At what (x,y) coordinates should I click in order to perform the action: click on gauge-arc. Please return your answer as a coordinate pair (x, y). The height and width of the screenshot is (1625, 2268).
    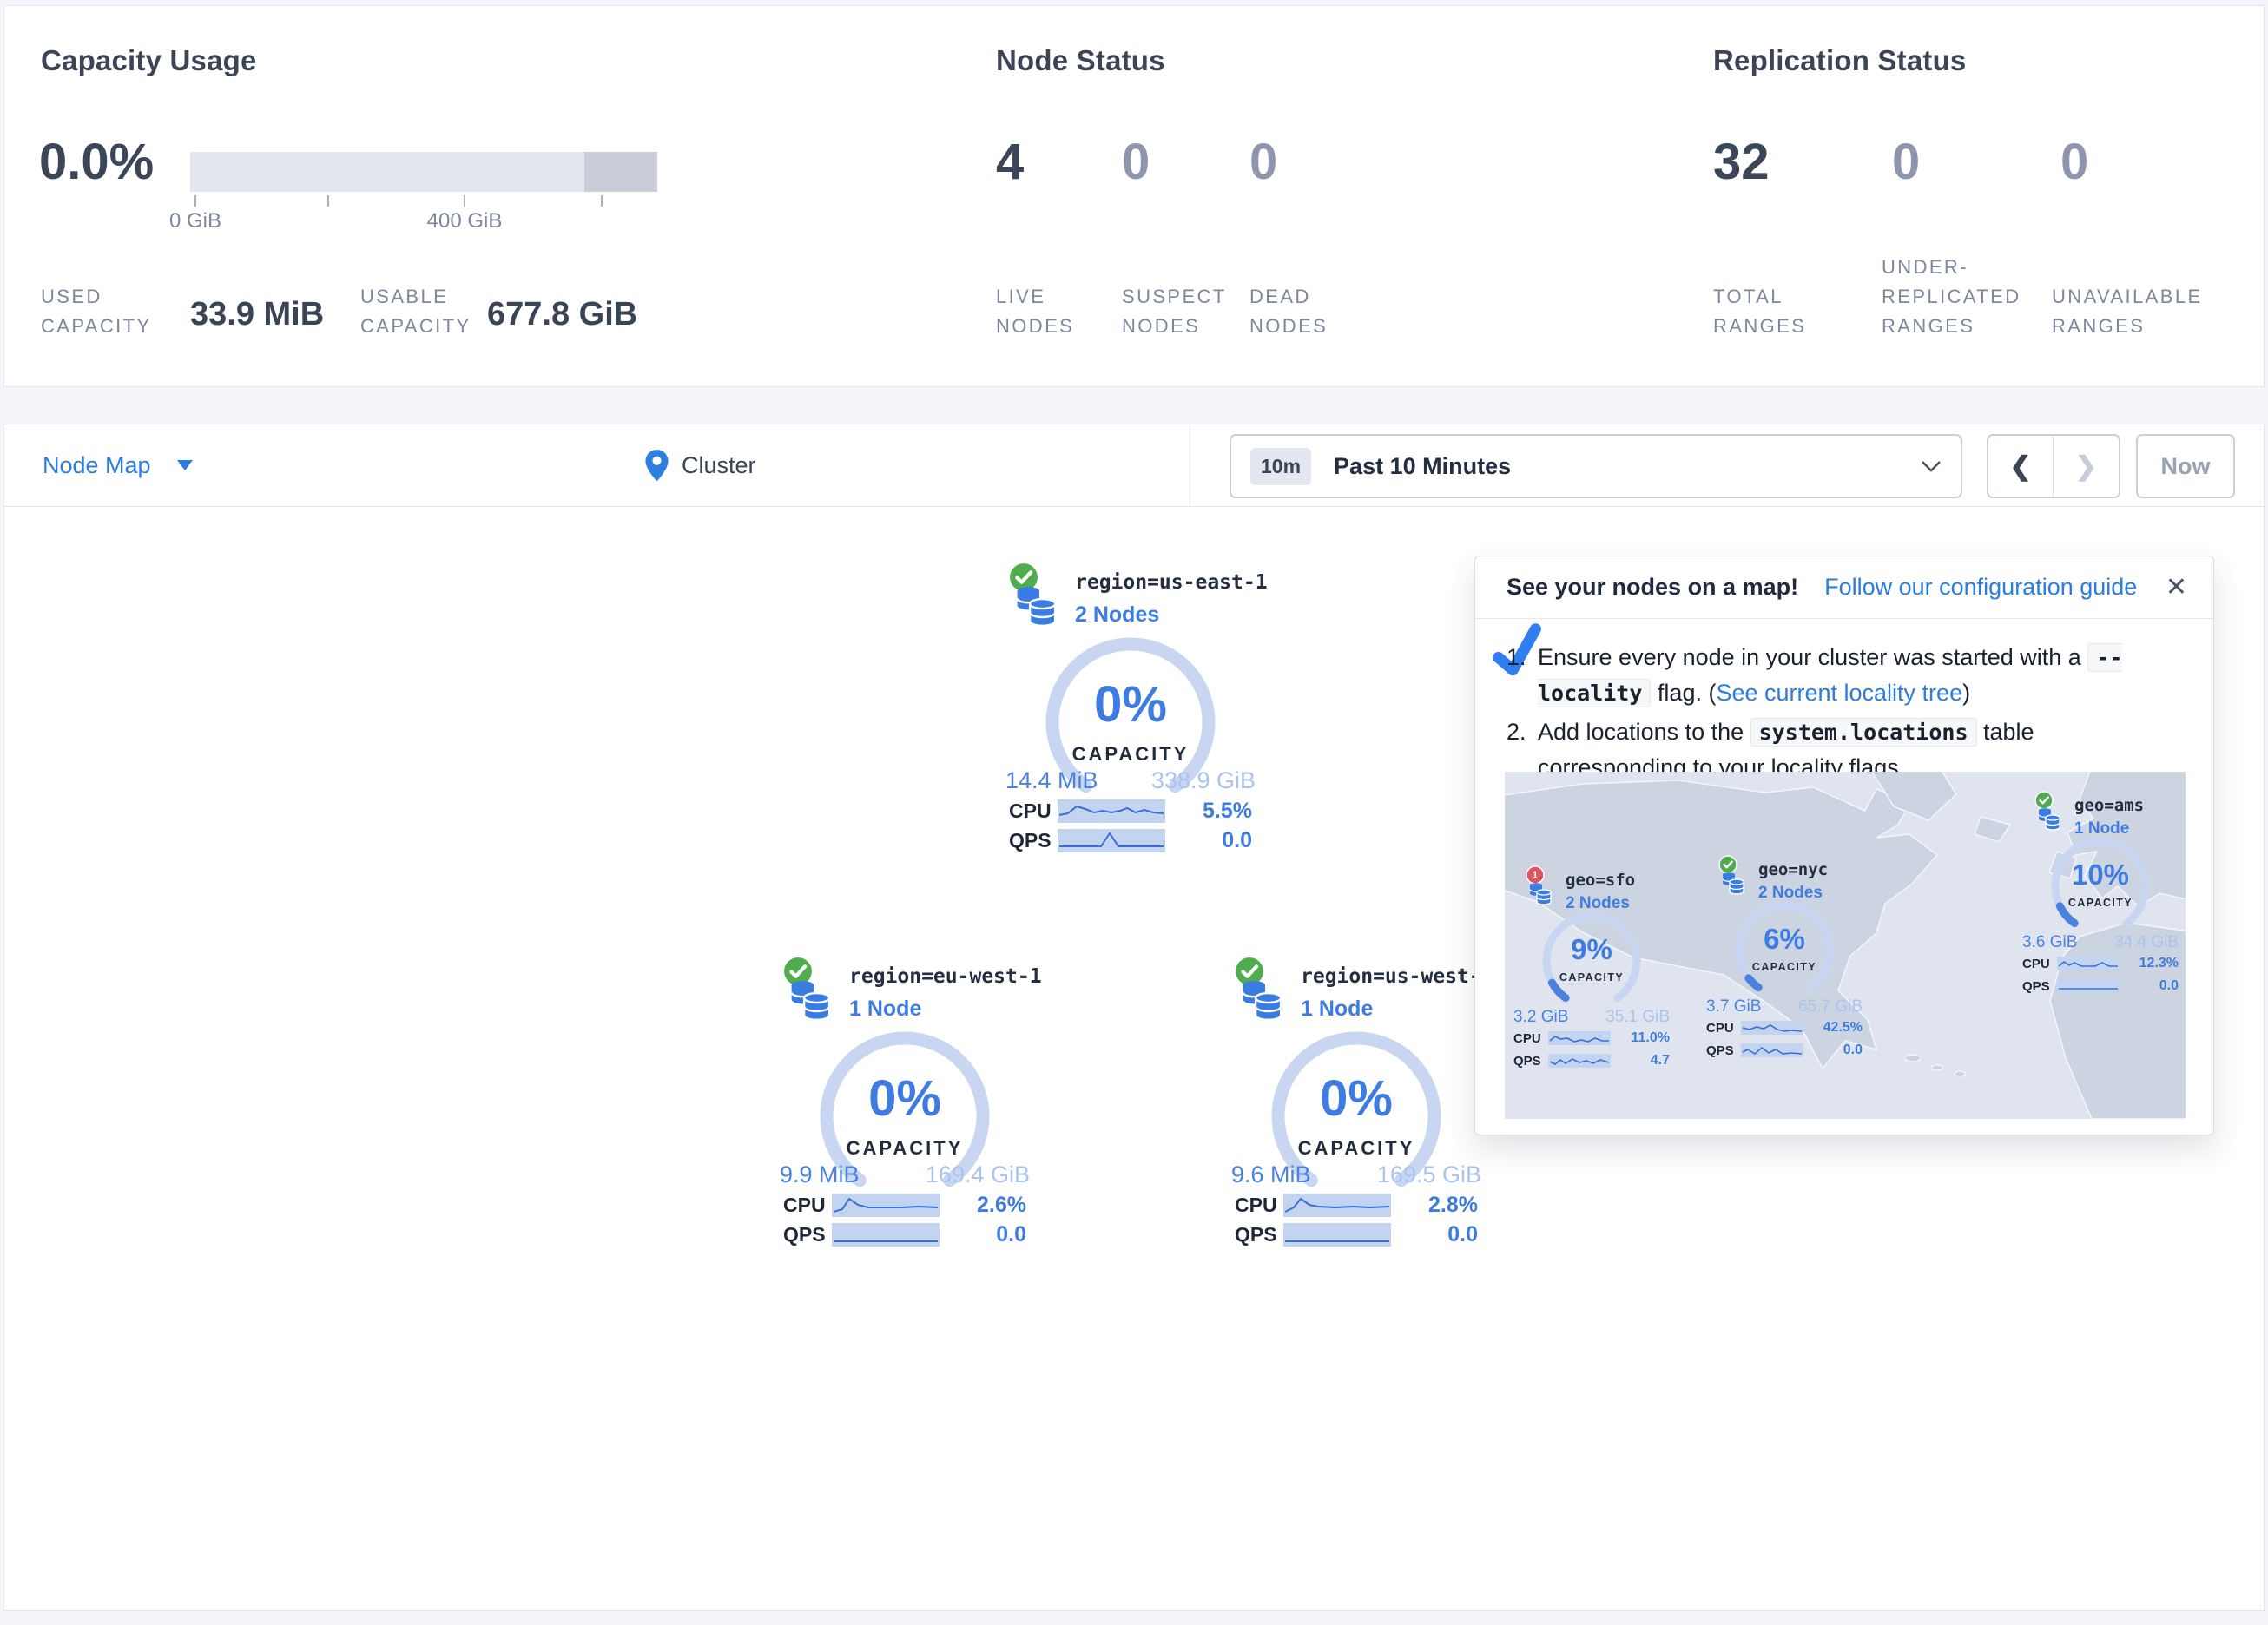
    Looking at the image, I should click on (2101, 882).